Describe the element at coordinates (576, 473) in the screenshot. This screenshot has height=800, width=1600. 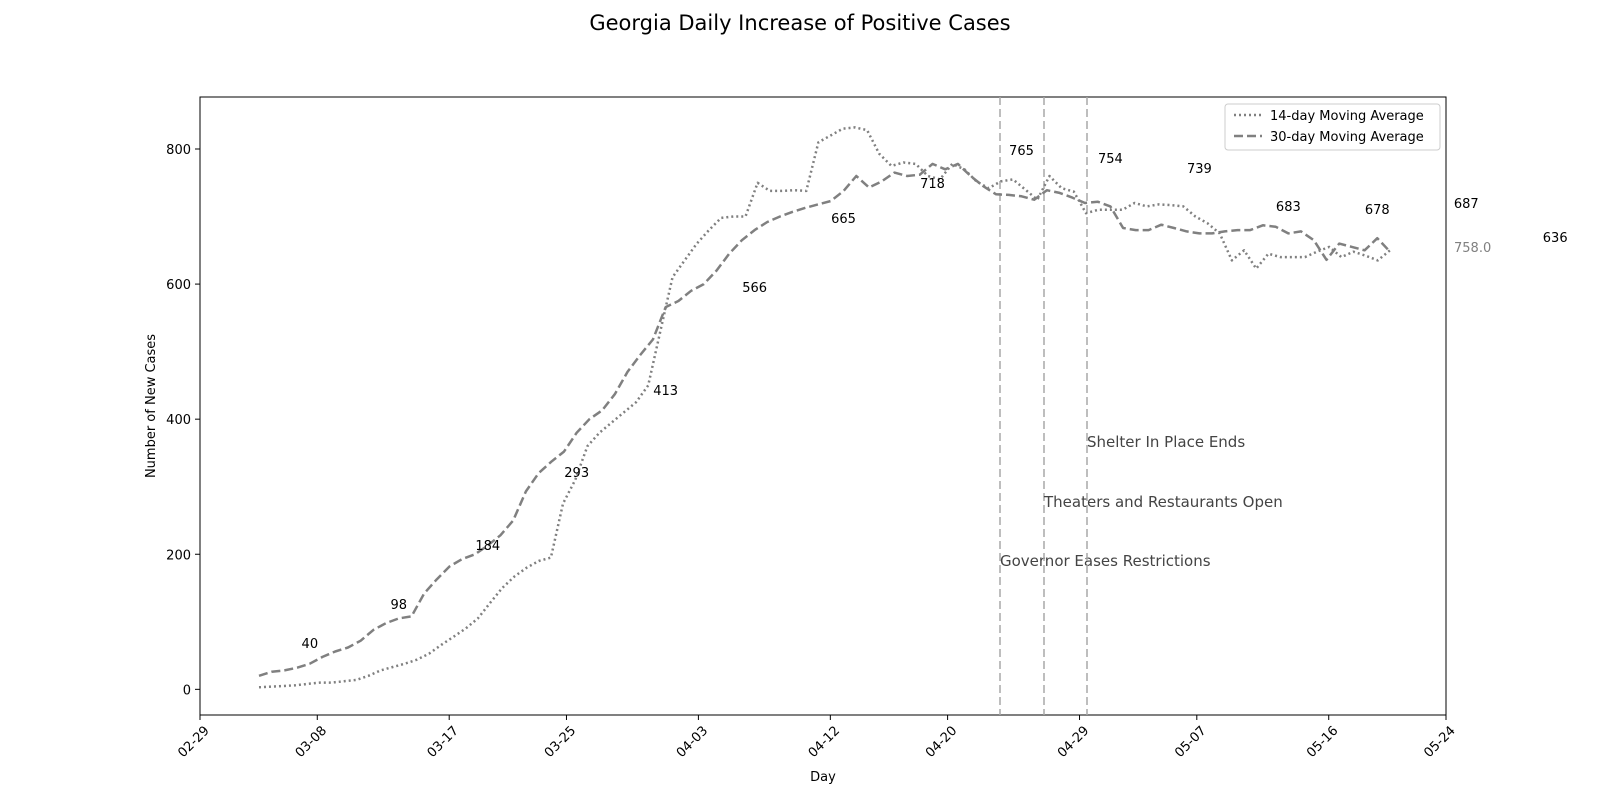
I see `data-label: 293` at that location.